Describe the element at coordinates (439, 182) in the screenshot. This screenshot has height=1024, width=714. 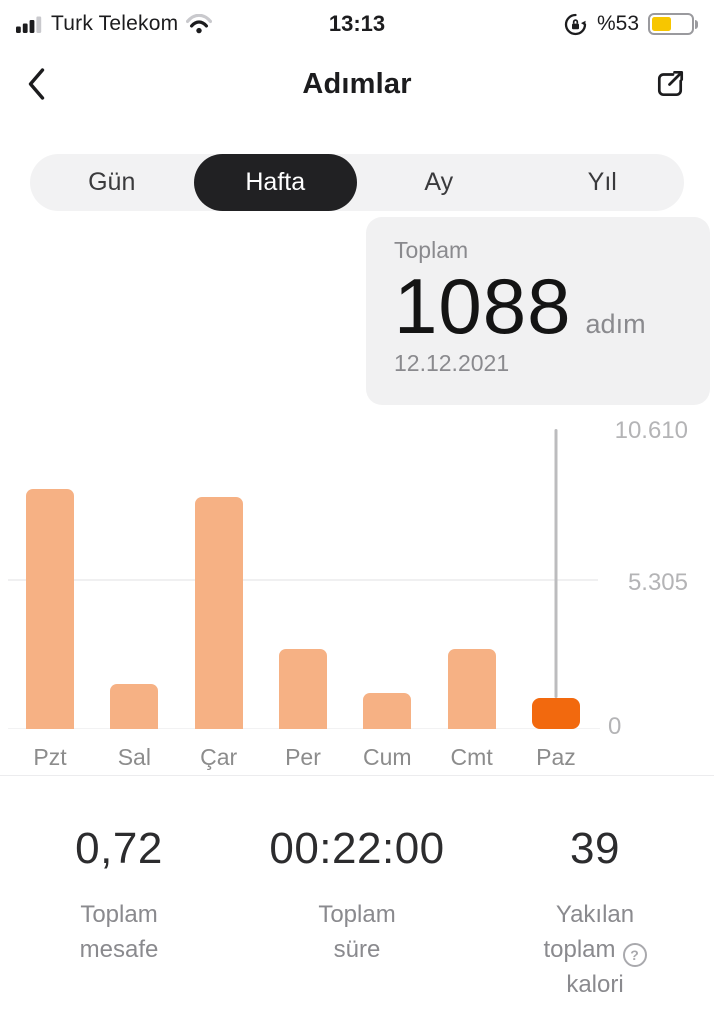
I see `tab-ay: Ay` at that location.